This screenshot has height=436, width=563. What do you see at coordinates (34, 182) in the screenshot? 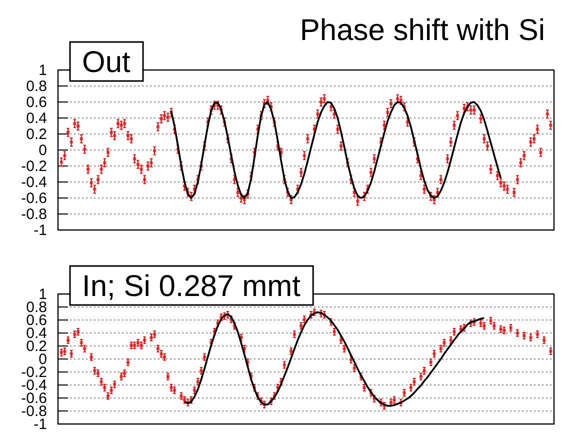
I see `y-tick-label: -0.4` at bounding box center [34, 182].